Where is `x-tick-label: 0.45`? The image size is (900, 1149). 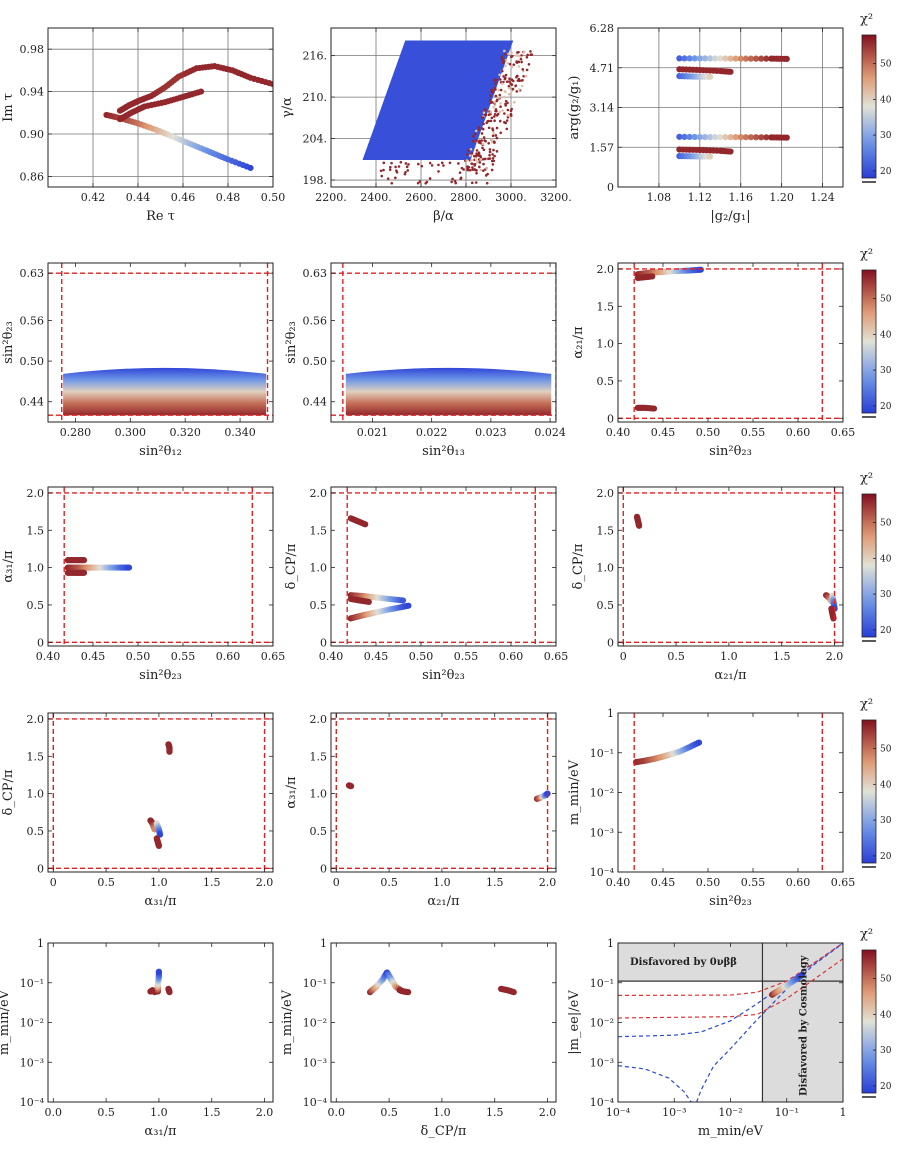 x-tick-label: 0.45 is located at coordinates (663, 882).